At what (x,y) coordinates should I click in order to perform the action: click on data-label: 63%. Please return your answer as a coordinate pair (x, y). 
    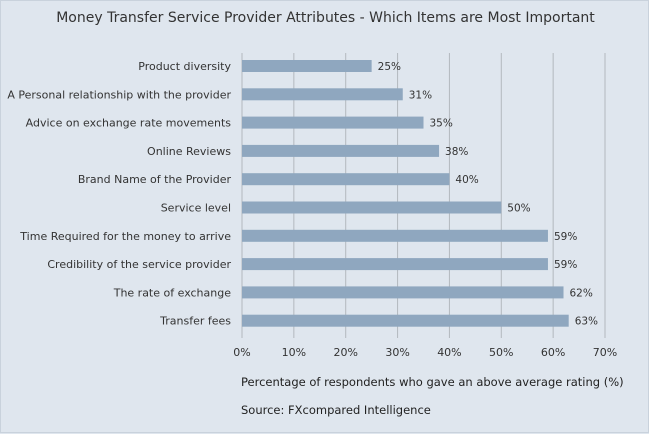
    Looking at the image, I should click on (586, 322).